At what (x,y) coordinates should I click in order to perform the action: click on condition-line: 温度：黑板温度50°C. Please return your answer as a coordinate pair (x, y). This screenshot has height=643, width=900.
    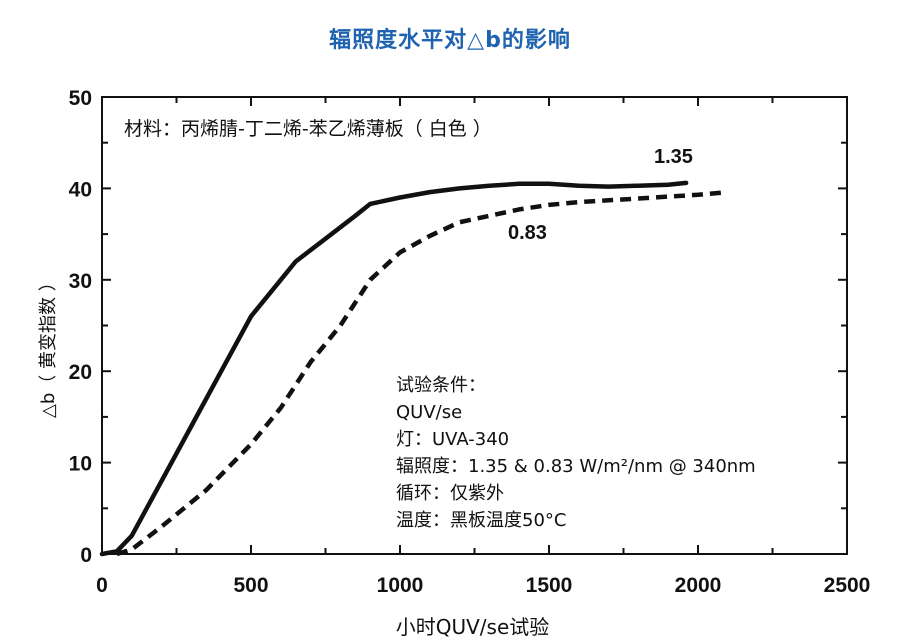
    Looking at the image, I should click on (481, 520).